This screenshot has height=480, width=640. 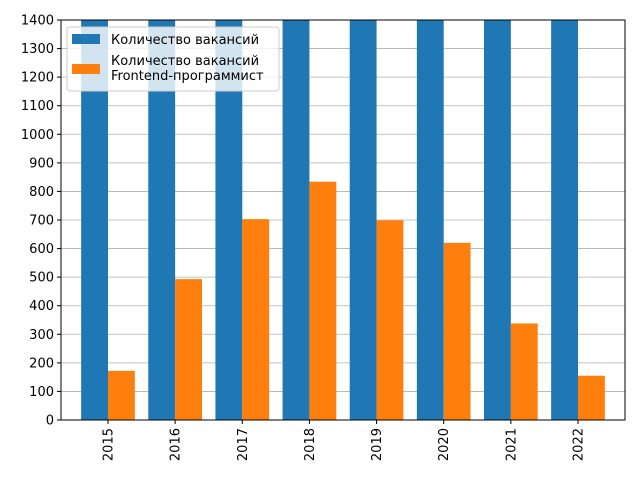 I want to click on y-tick-label: 1200, so click(x=37, y=78).